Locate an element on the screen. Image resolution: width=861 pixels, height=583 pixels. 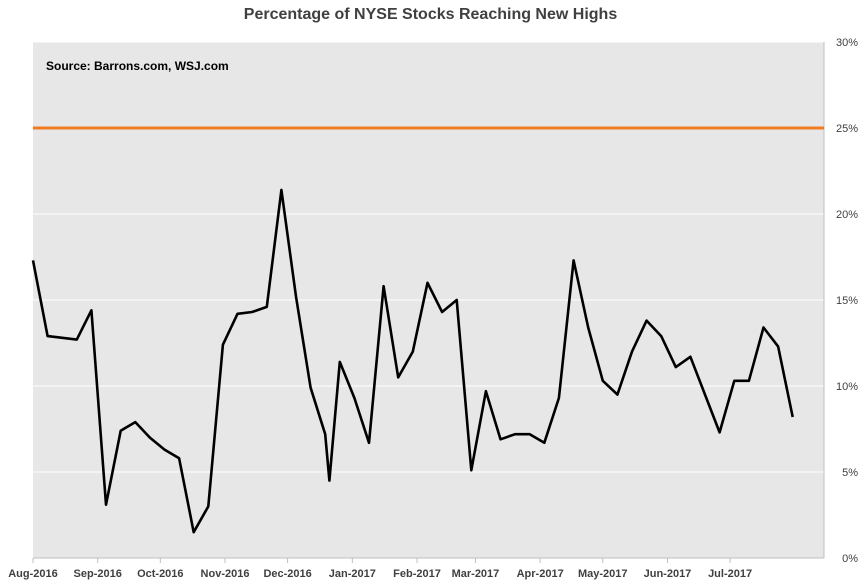
x-tick-label: Aug-2016 is located at coordinates (33, 574).